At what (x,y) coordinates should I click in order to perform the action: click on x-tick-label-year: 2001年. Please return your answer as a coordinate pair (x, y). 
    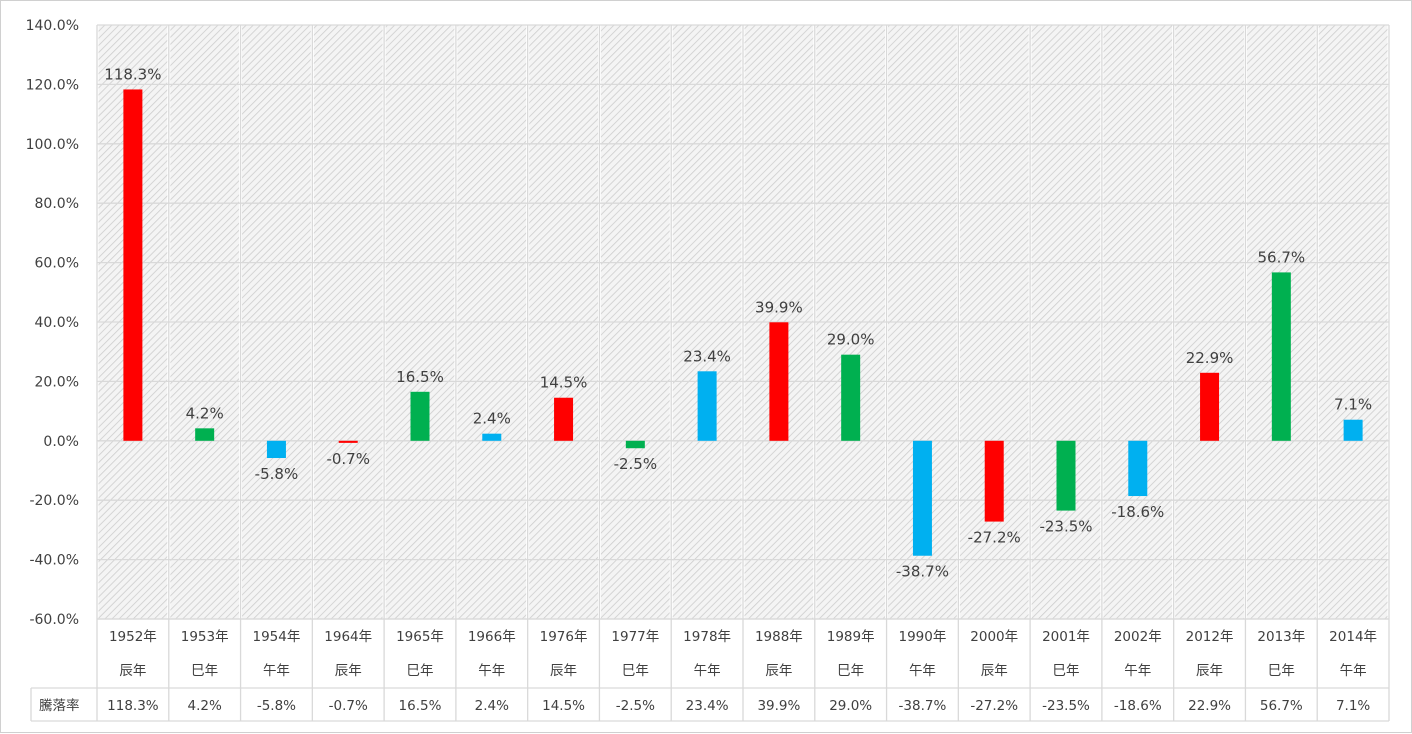
    Looking at the image, I should click on (1066, 637).